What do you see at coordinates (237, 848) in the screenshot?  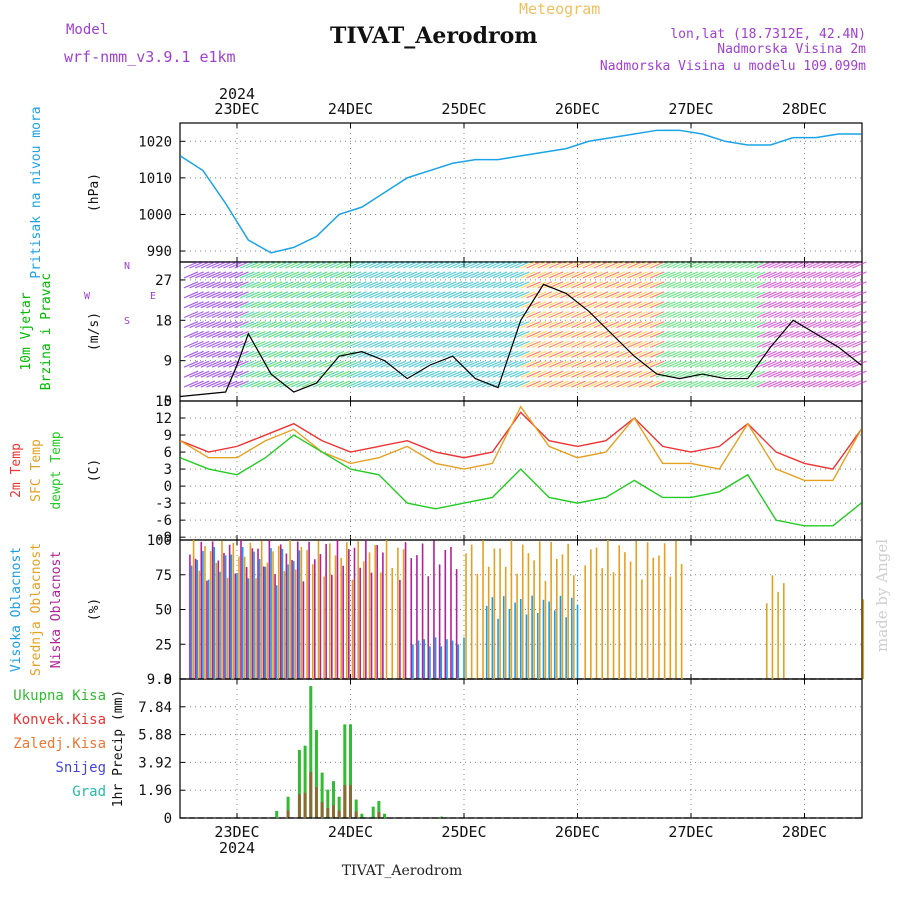 I see `bottom-year-label: 2024` at bounding box center [237, 848].